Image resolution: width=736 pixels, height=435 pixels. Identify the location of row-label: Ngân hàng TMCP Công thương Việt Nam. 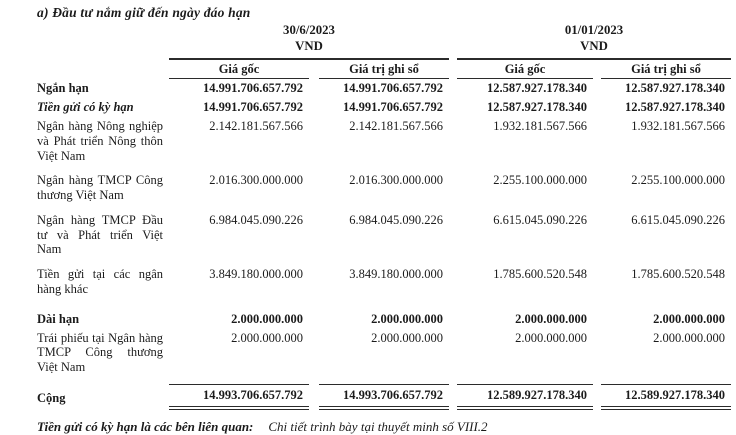
(100, 187).